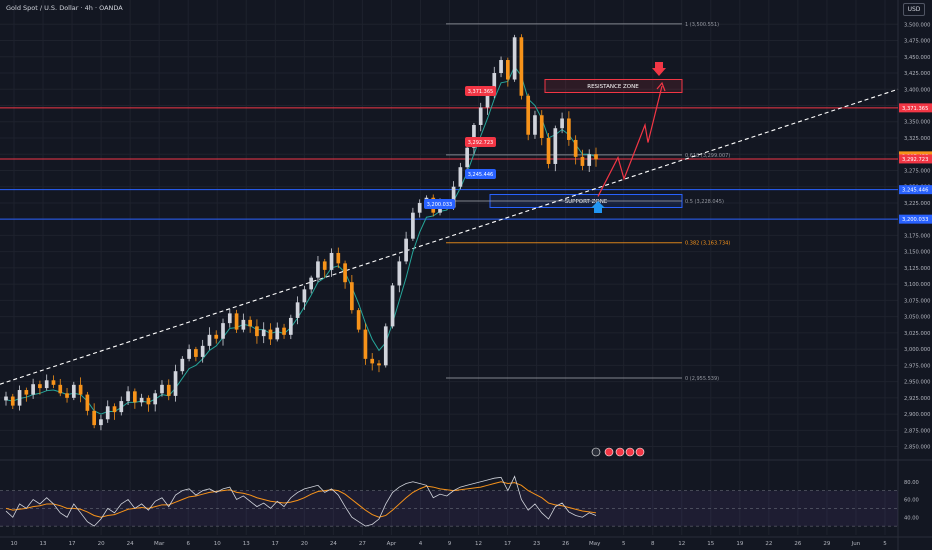  Describe the element at coordinates (480, 143) in the screenshot. I see `level-badge-label: 3,292.723` at that location.